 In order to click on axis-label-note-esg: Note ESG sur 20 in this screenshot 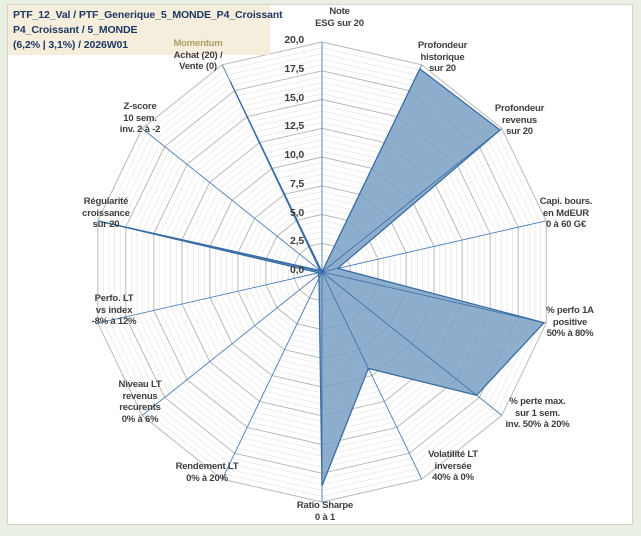, I will do `click(339, 17)`.